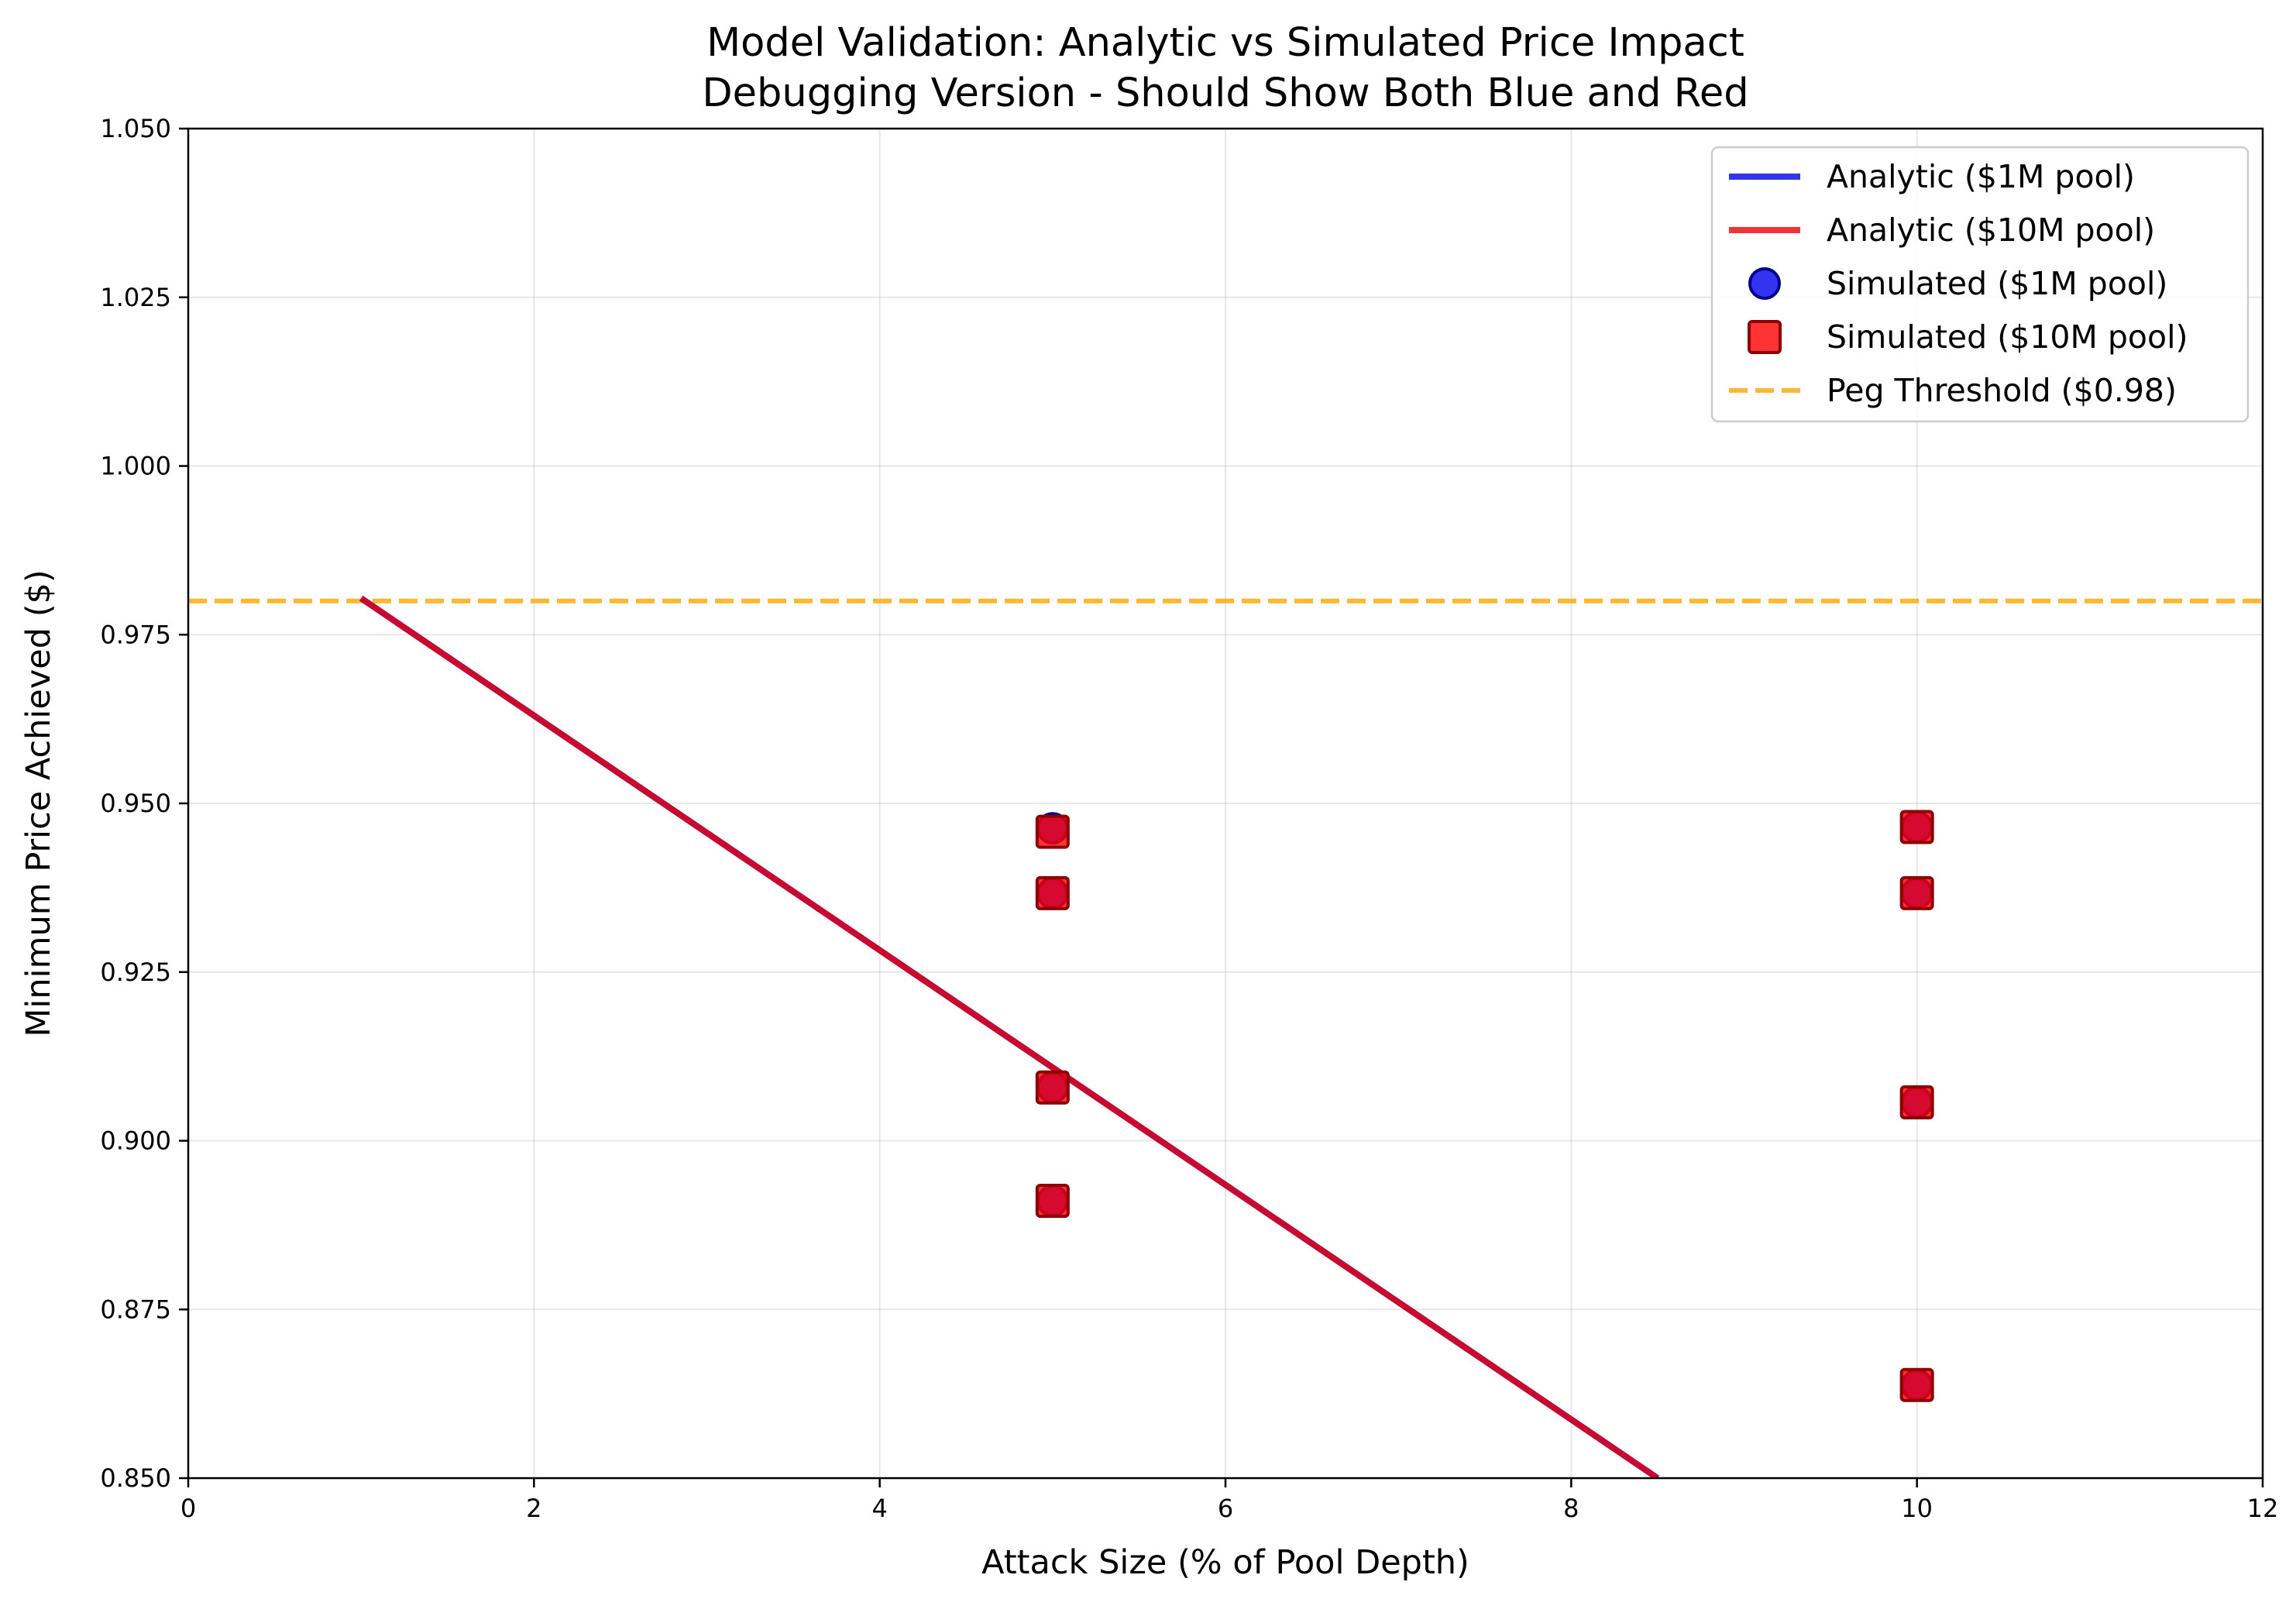 The height and width of the screenshot is (1599, 2296). Describe the element at coordinates (2263, 1508) in the screenshot. I see `x-tick-label: 12` at that location.